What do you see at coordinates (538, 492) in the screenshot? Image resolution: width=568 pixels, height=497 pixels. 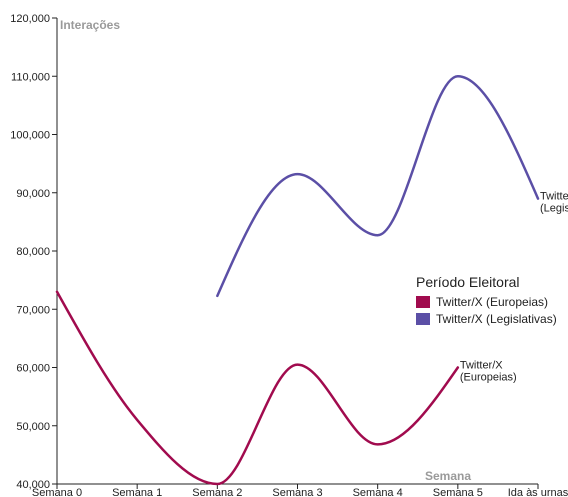 I see `x-tick-label: Ida às urnas` at bounding box center [538, 492].